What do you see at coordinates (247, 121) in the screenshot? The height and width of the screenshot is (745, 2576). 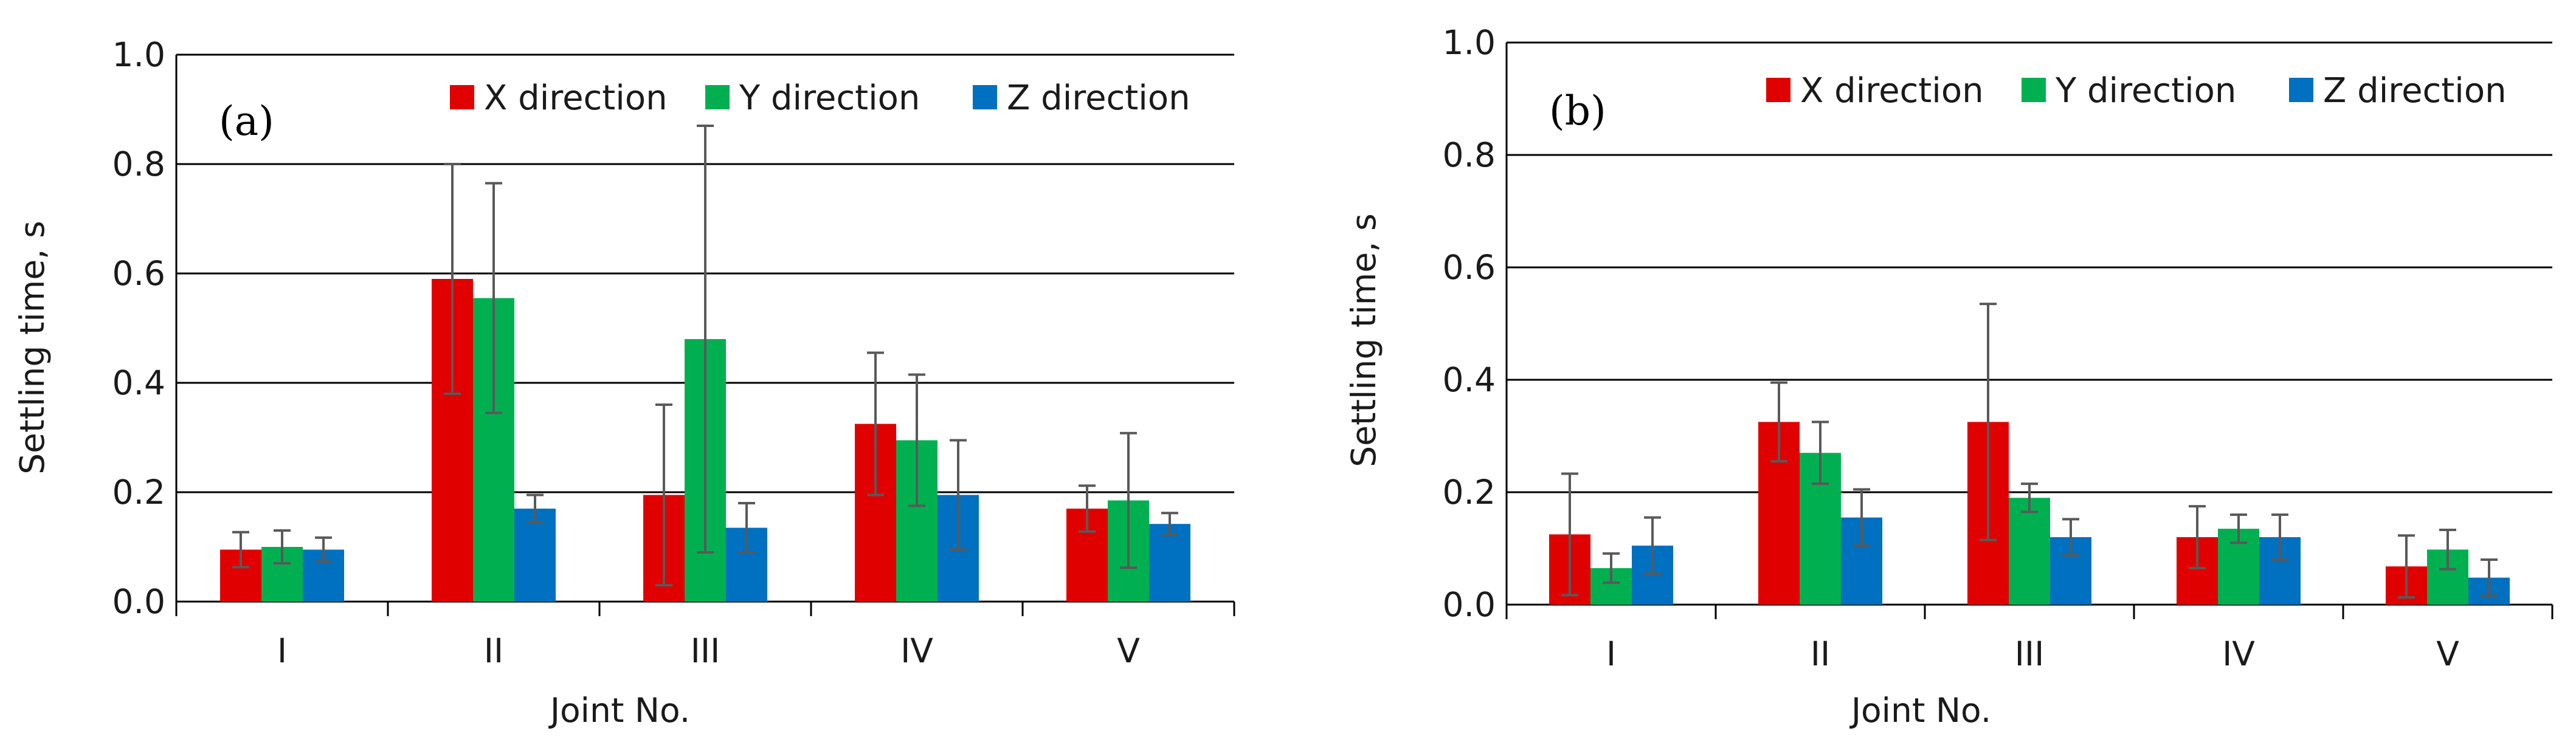 I see `panel-label-a: (a)` at bounding box center [247, 121].